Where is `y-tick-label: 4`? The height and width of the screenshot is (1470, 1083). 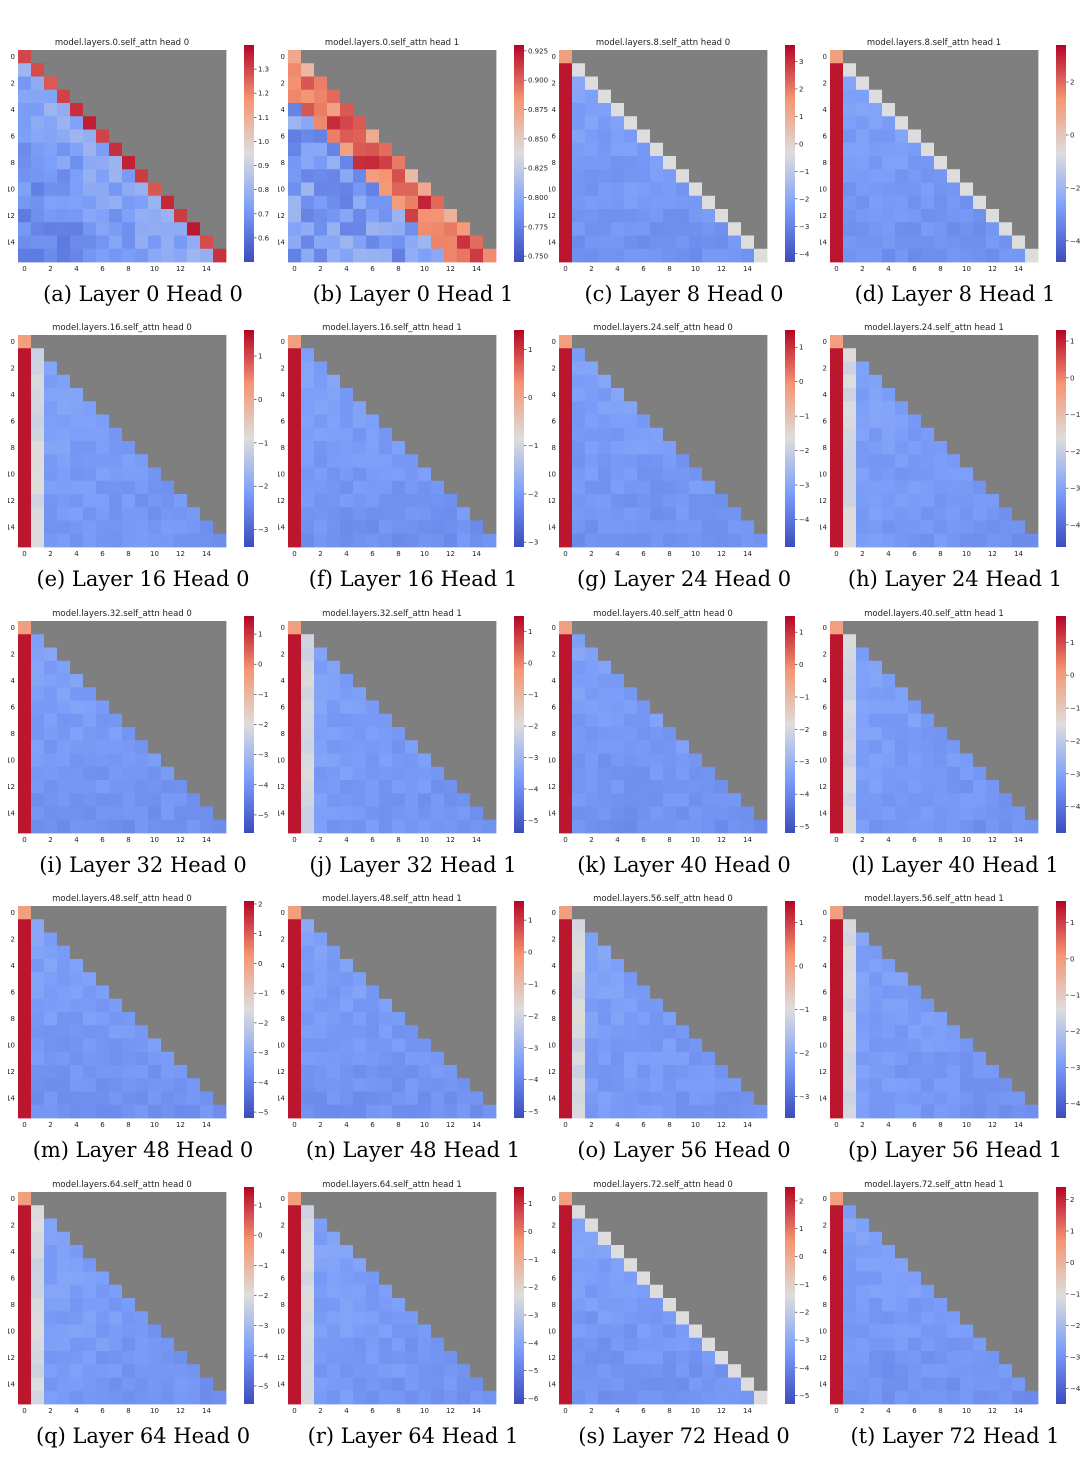
y-tick-label: 4 is located at coordinates (283, 110).